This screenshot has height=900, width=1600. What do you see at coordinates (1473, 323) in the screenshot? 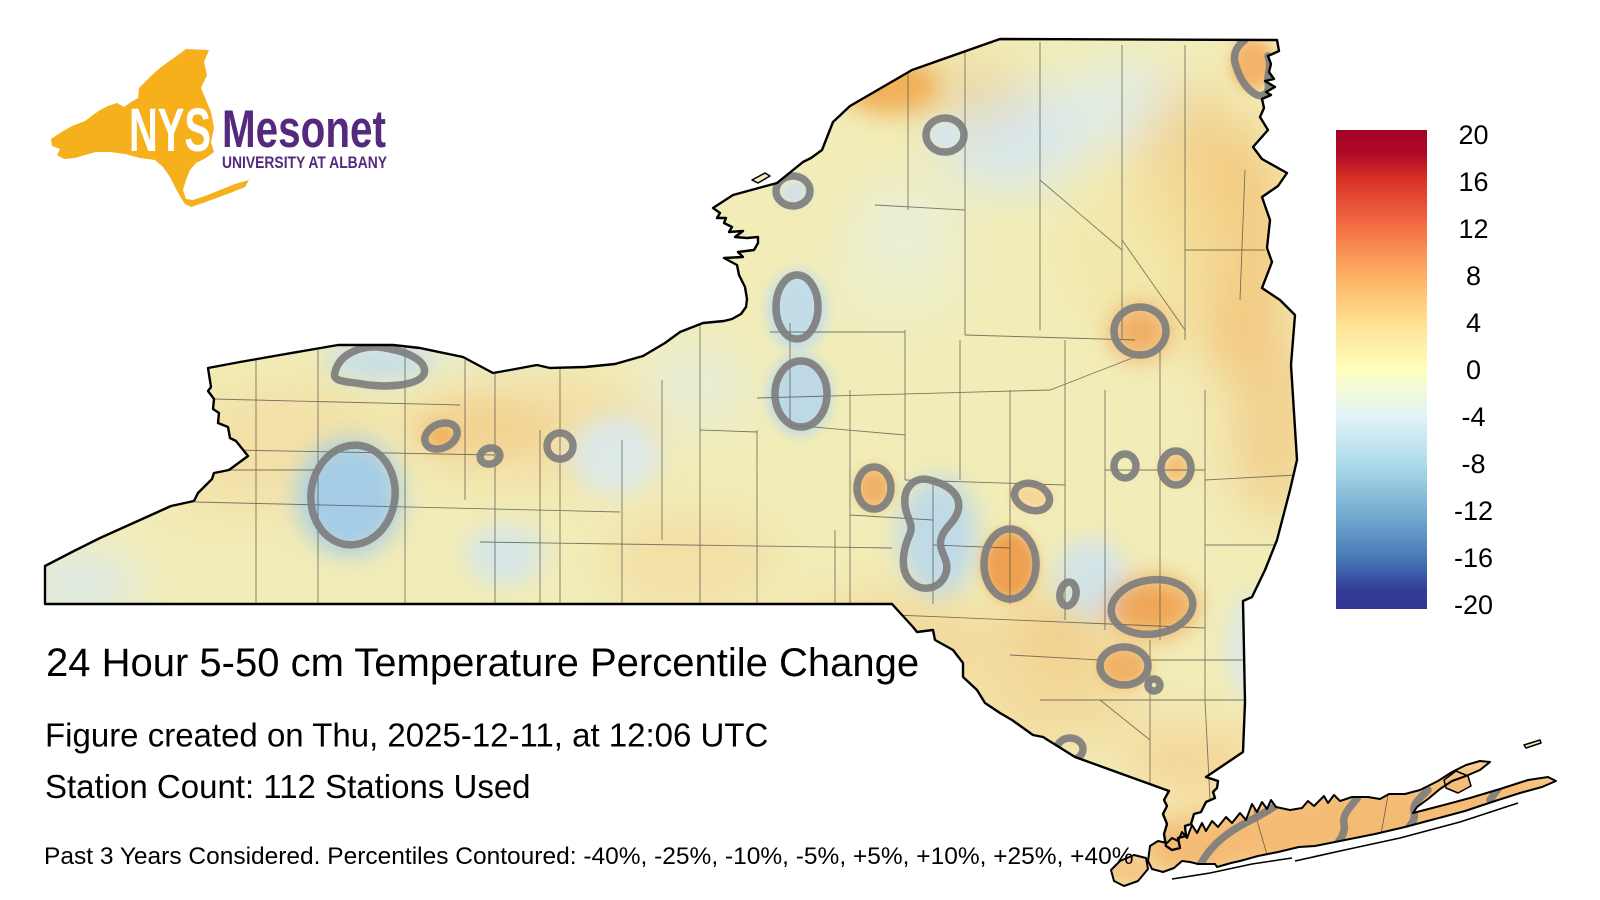
I see `svg-text: 4` at bounding box center [1473, 323].